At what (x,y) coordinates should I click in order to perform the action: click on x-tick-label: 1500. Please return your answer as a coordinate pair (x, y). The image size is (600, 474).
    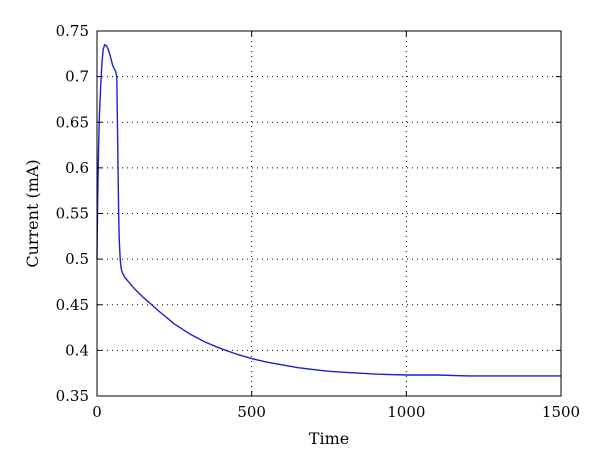
    Looking at the image, I should click on (561, 412).